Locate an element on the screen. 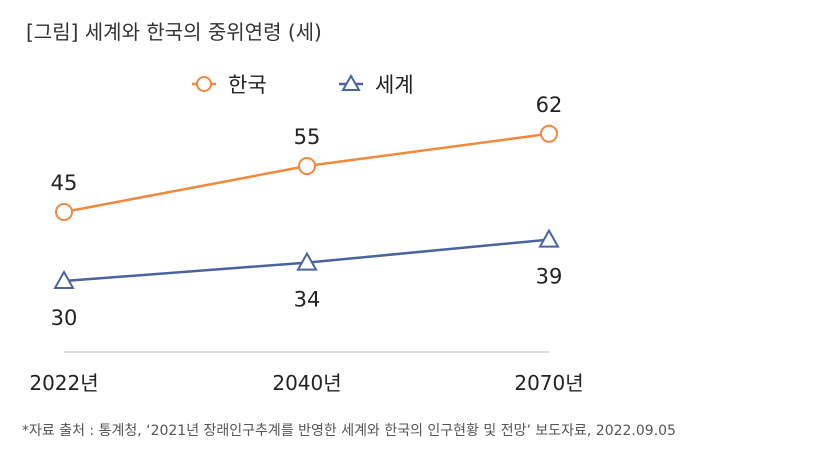 This screenshot has width=835, height=469. data-label: 39 is located at coordinates (549, 277).